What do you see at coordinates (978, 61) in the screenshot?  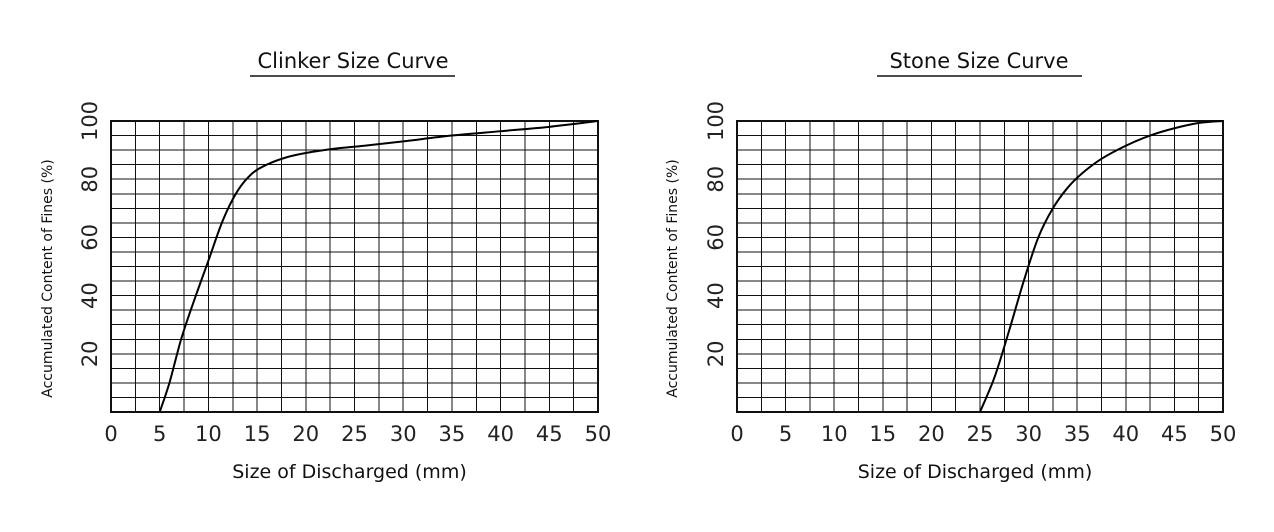 I see `chart-title: Stone Size Curve` at bounding box center [978, 61].